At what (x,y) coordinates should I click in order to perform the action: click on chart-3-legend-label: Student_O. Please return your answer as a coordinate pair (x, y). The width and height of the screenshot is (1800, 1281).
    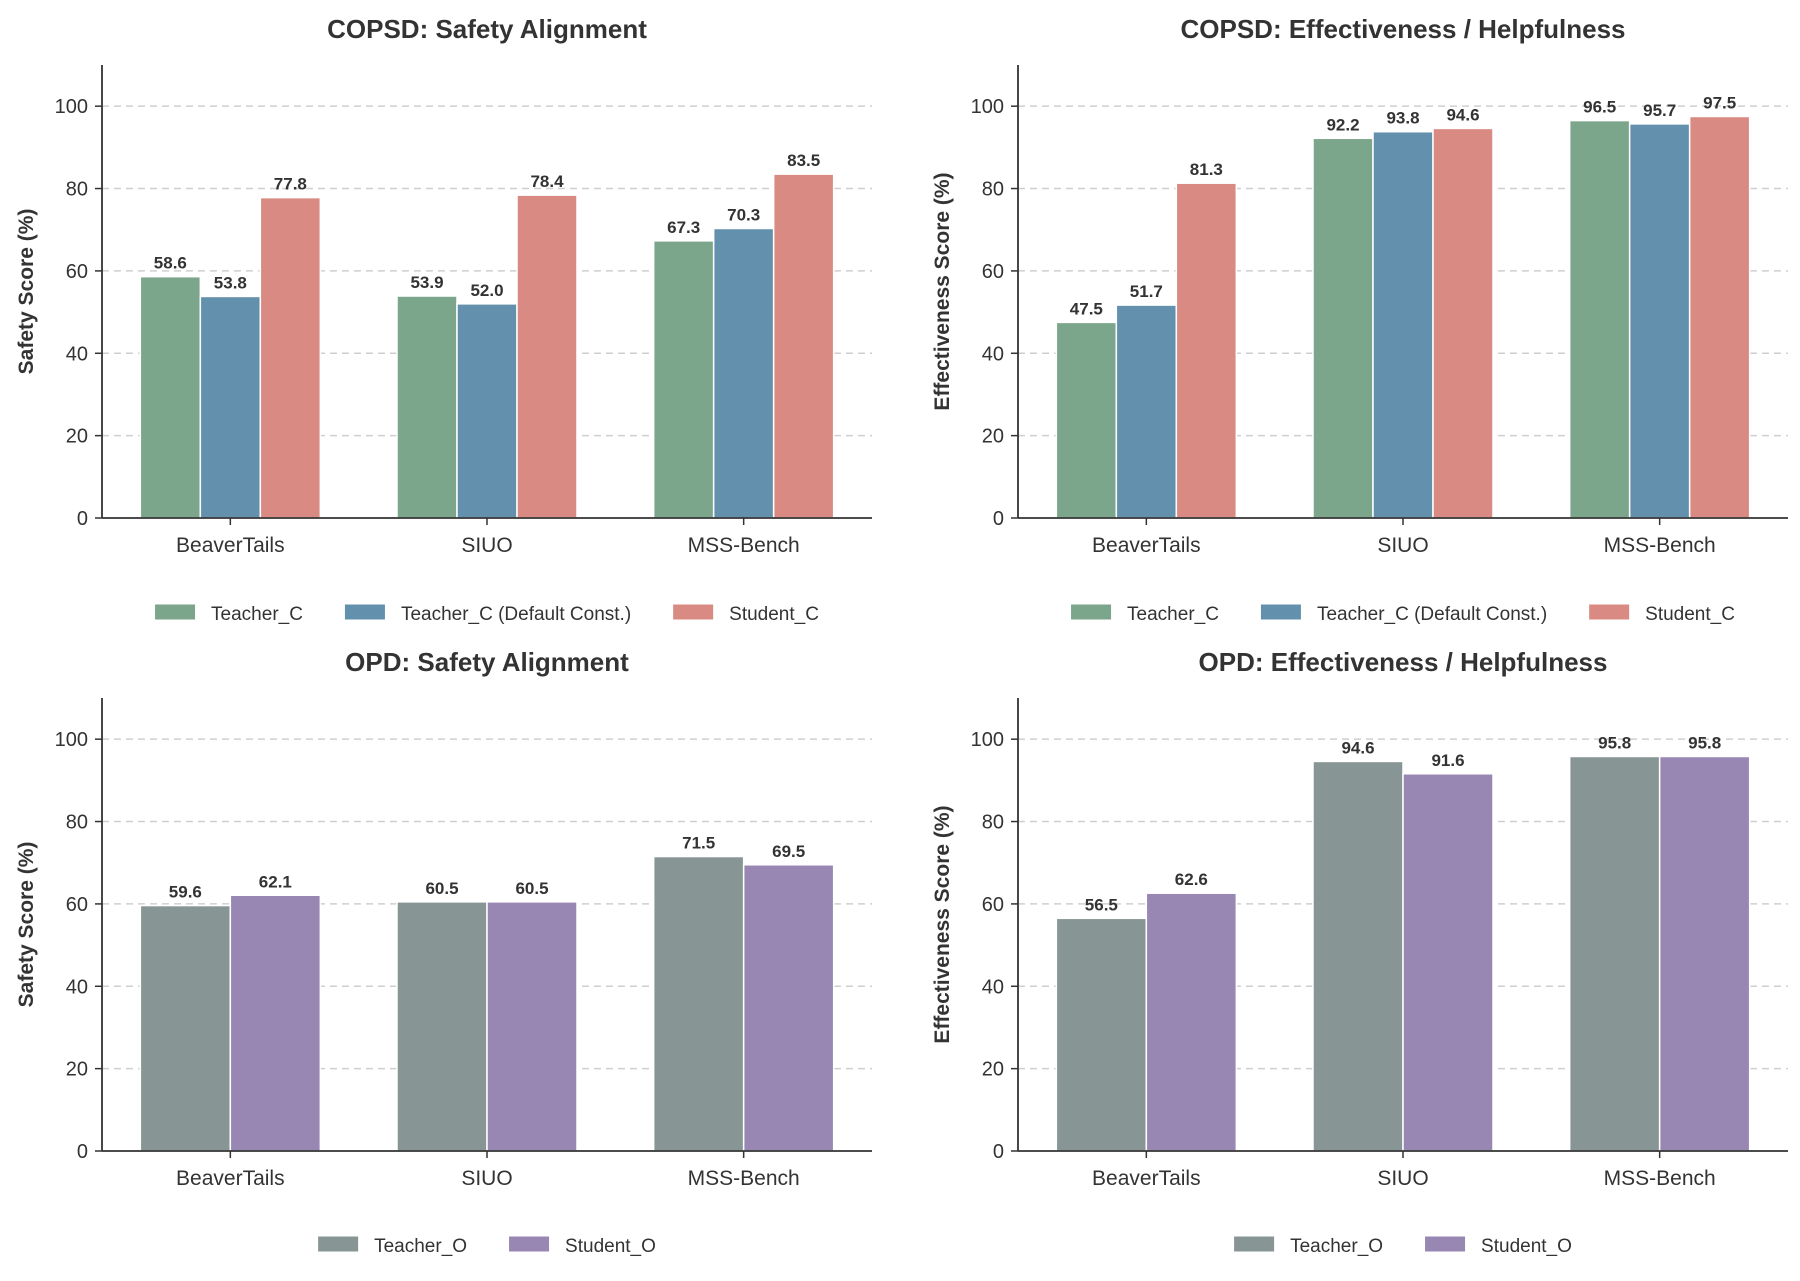
    Looking at the image, I should click on (610, 1246).